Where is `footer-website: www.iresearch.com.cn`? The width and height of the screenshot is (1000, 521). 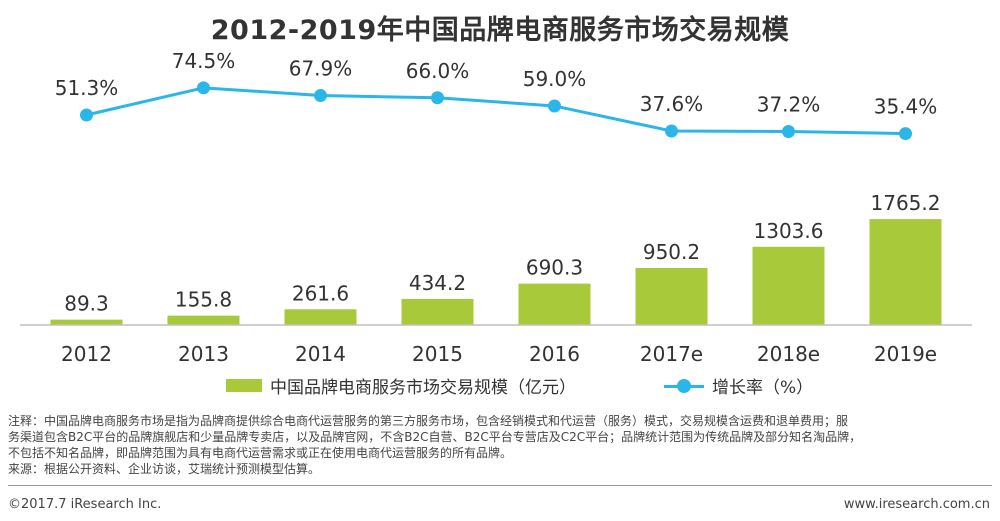 footer-website: www.iresearch.com.cn is located at coordinates (916, 504).